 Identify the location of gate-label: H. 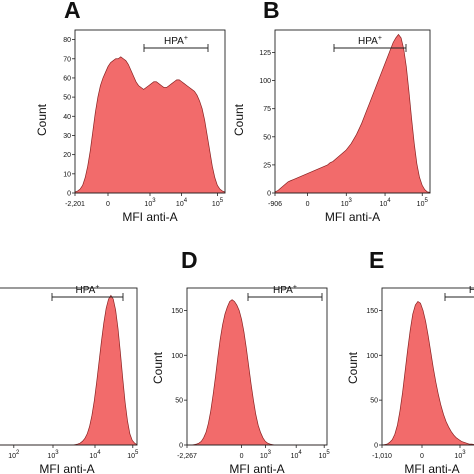
(471, 290).